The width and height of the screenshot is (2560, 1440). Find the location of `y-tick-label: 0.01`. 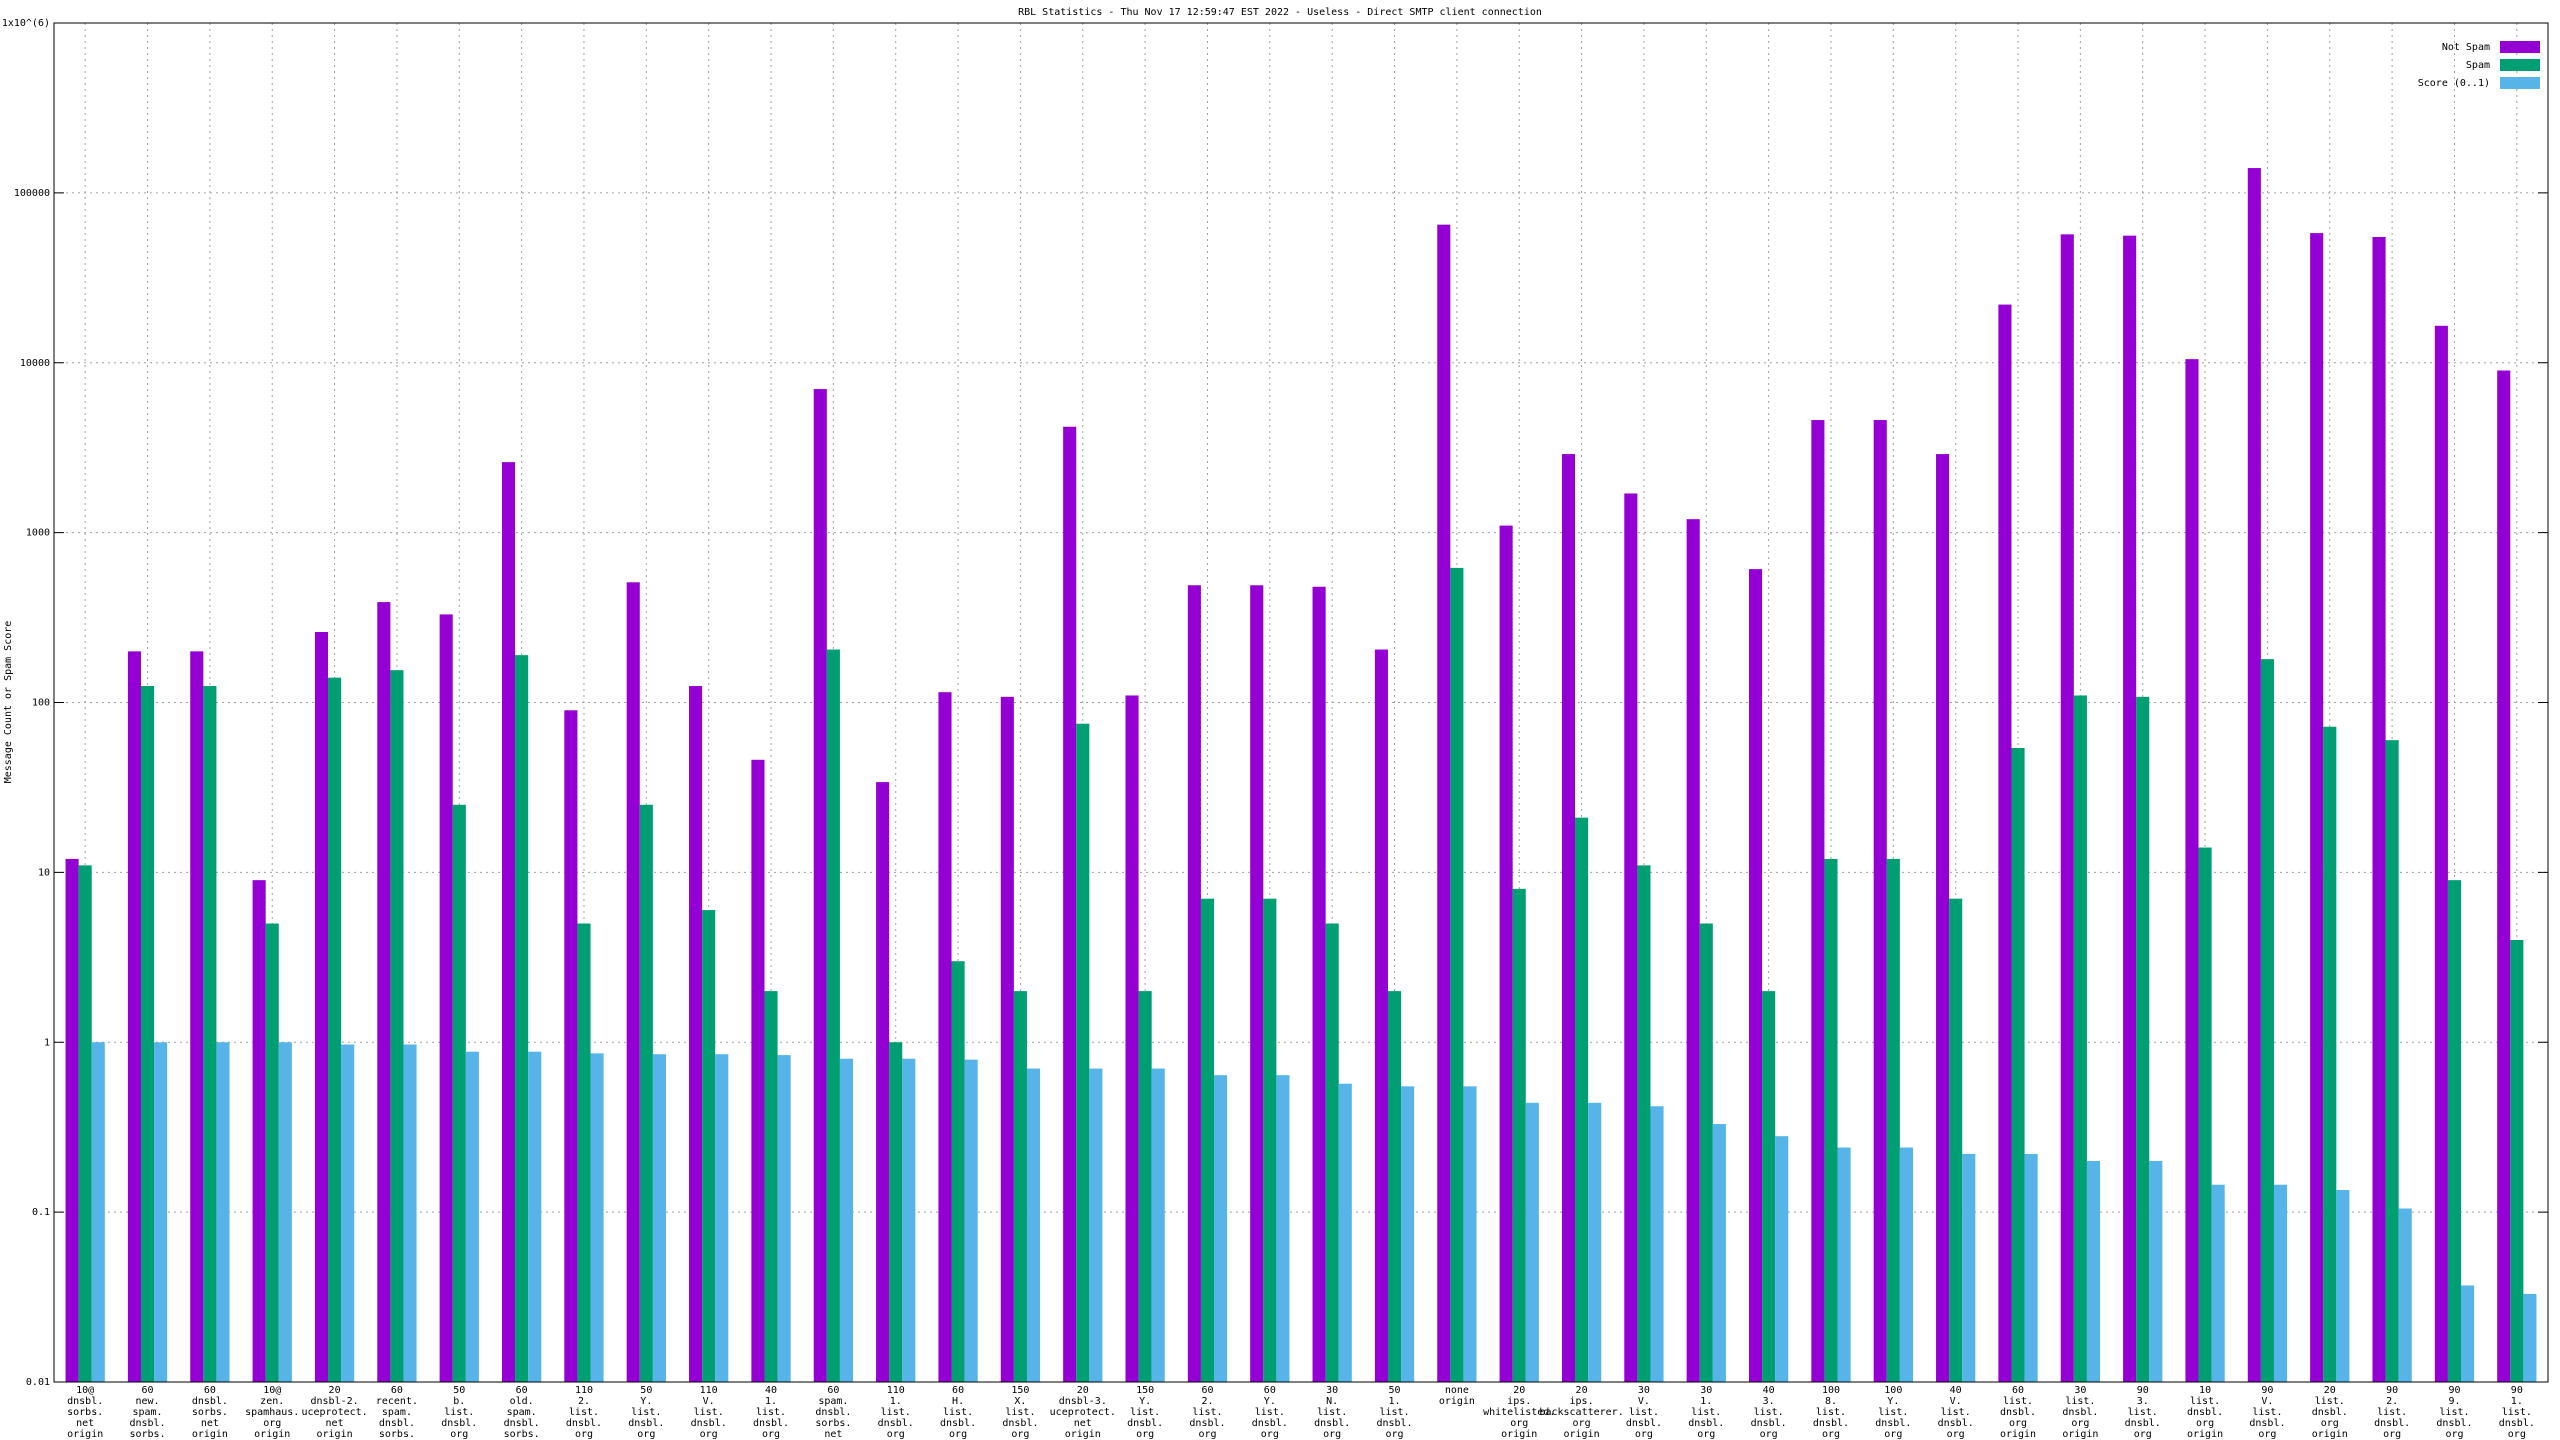

y-tick-label: 0.01 is located at coordinates (38, 1382).